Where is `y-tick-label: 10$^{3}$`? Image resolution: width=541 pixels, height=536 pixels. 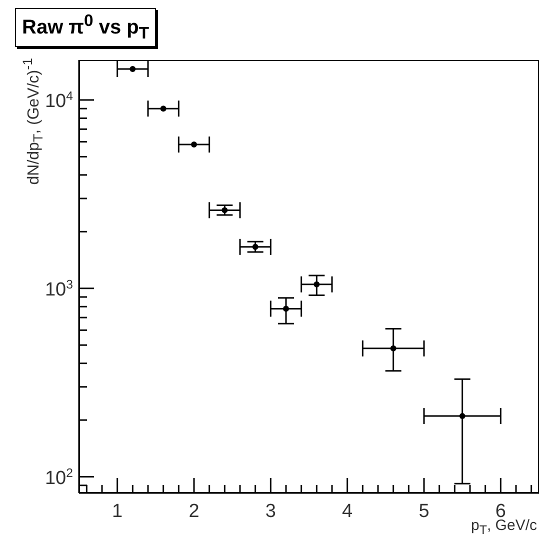 y-tick-label: 10$^{3}$ is located at coordinates (59, 288).